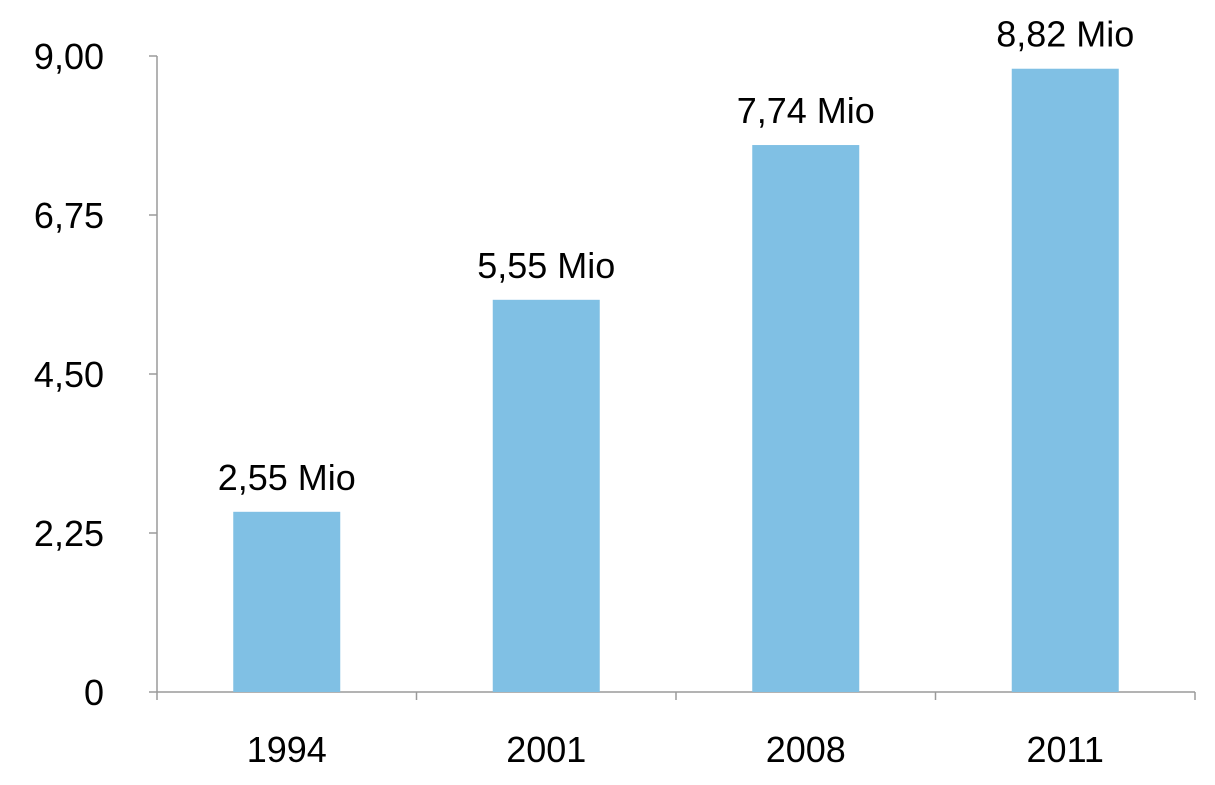 The image size is (1215, 785). I want to click on y-tick-label: 9,00, so click(69, 56).